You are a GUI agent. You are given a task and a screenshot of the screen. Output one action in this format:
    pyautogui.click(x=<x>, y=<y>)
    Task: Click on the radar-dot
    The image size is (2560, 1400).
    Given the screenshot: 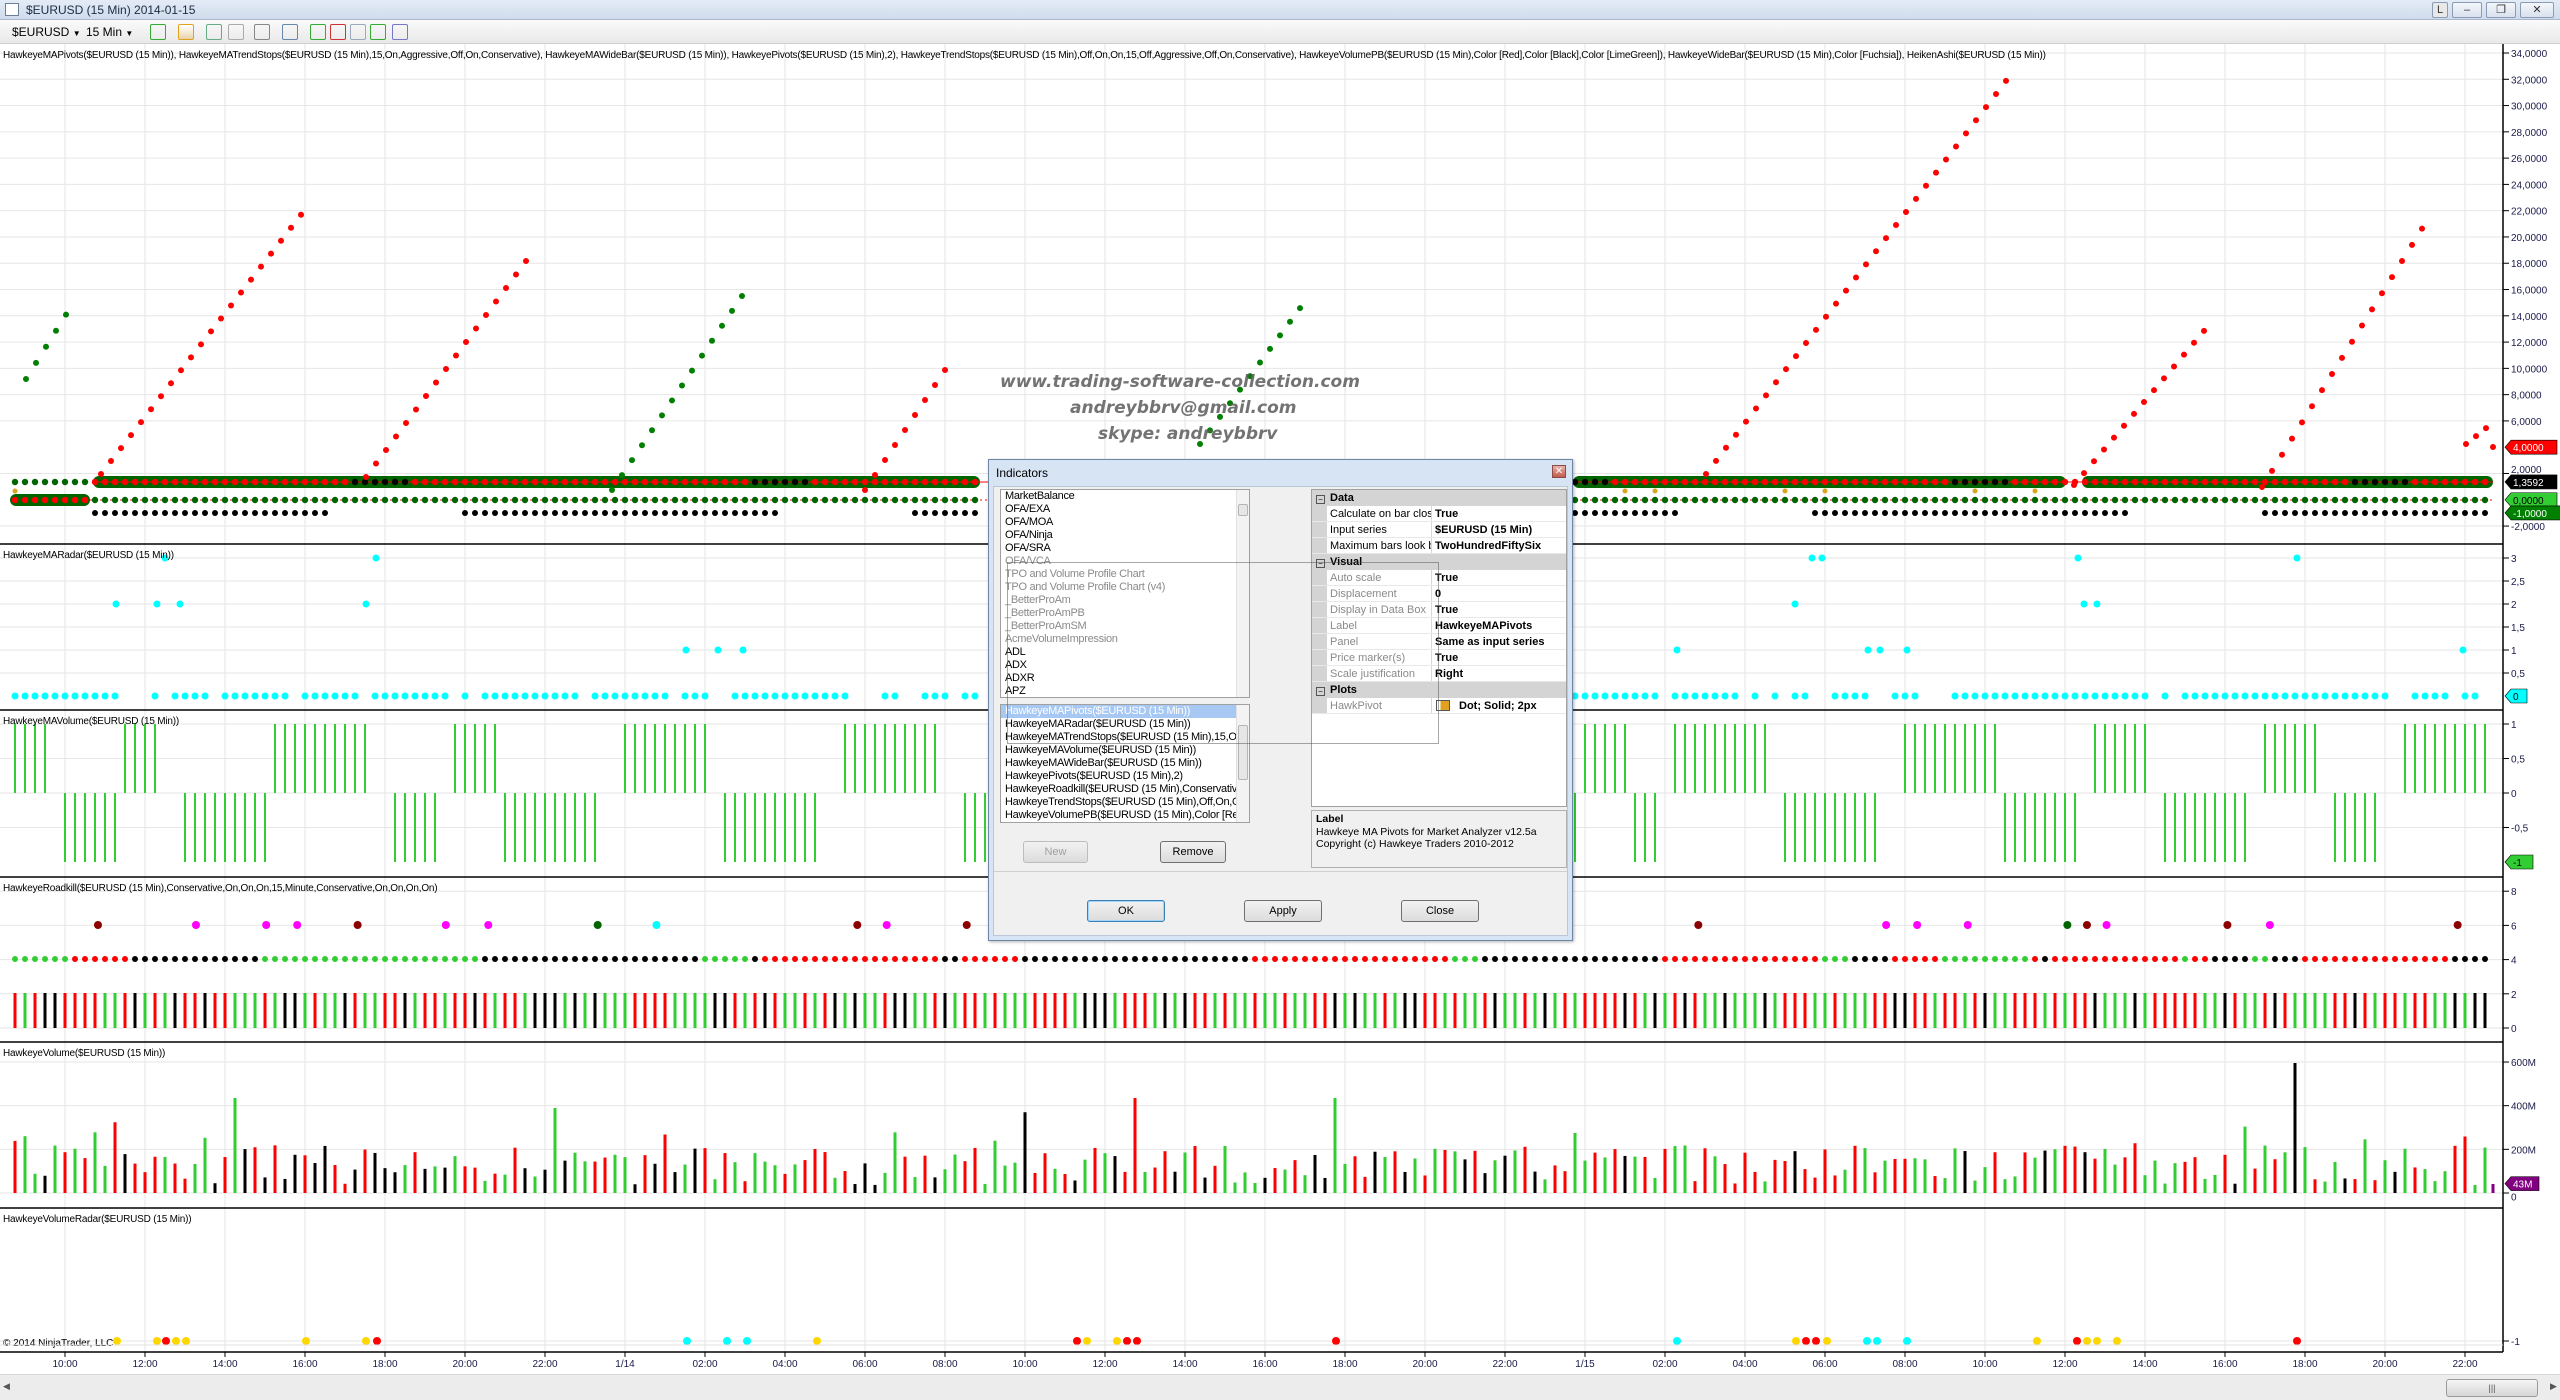 What is the action you would take?
    pyautogui.click(x=685, y=696)
    